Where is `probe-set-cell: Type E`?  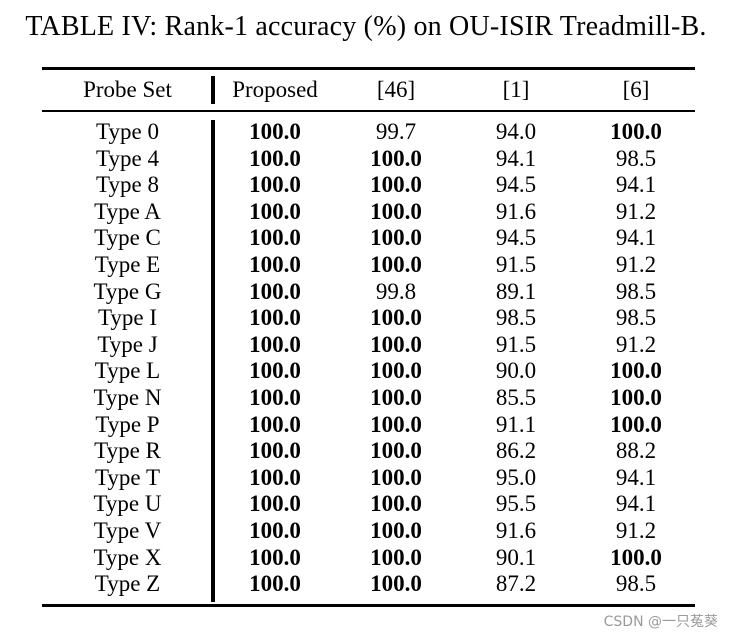
probe-set-cell: Type E is located at coordinates (127, 264).